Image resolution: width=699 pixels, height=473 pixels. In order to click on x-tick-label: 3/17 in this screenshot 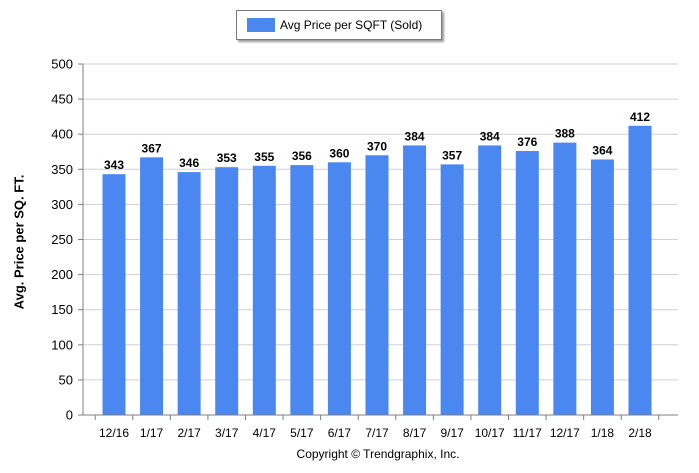, I will do `click(227, 433)`.